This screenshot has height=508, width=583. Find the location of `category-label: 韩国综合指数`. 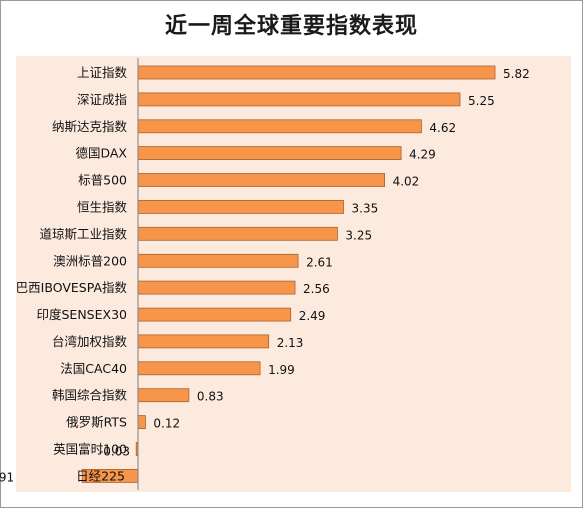

category-label: 韩国综合指数 is located at coordinates (90, 395).